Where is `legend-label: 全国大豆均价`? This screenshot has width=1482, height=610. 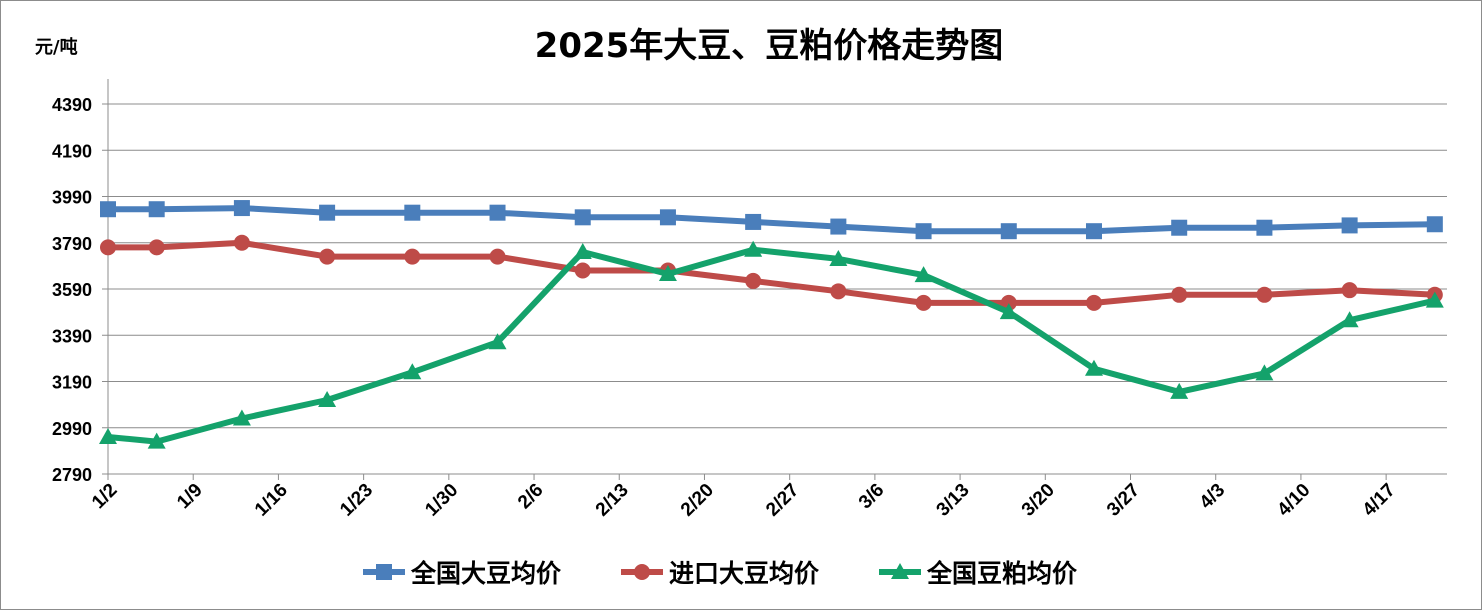 legend-label: 全国大豆均价 is located at coordinates (486, 573).